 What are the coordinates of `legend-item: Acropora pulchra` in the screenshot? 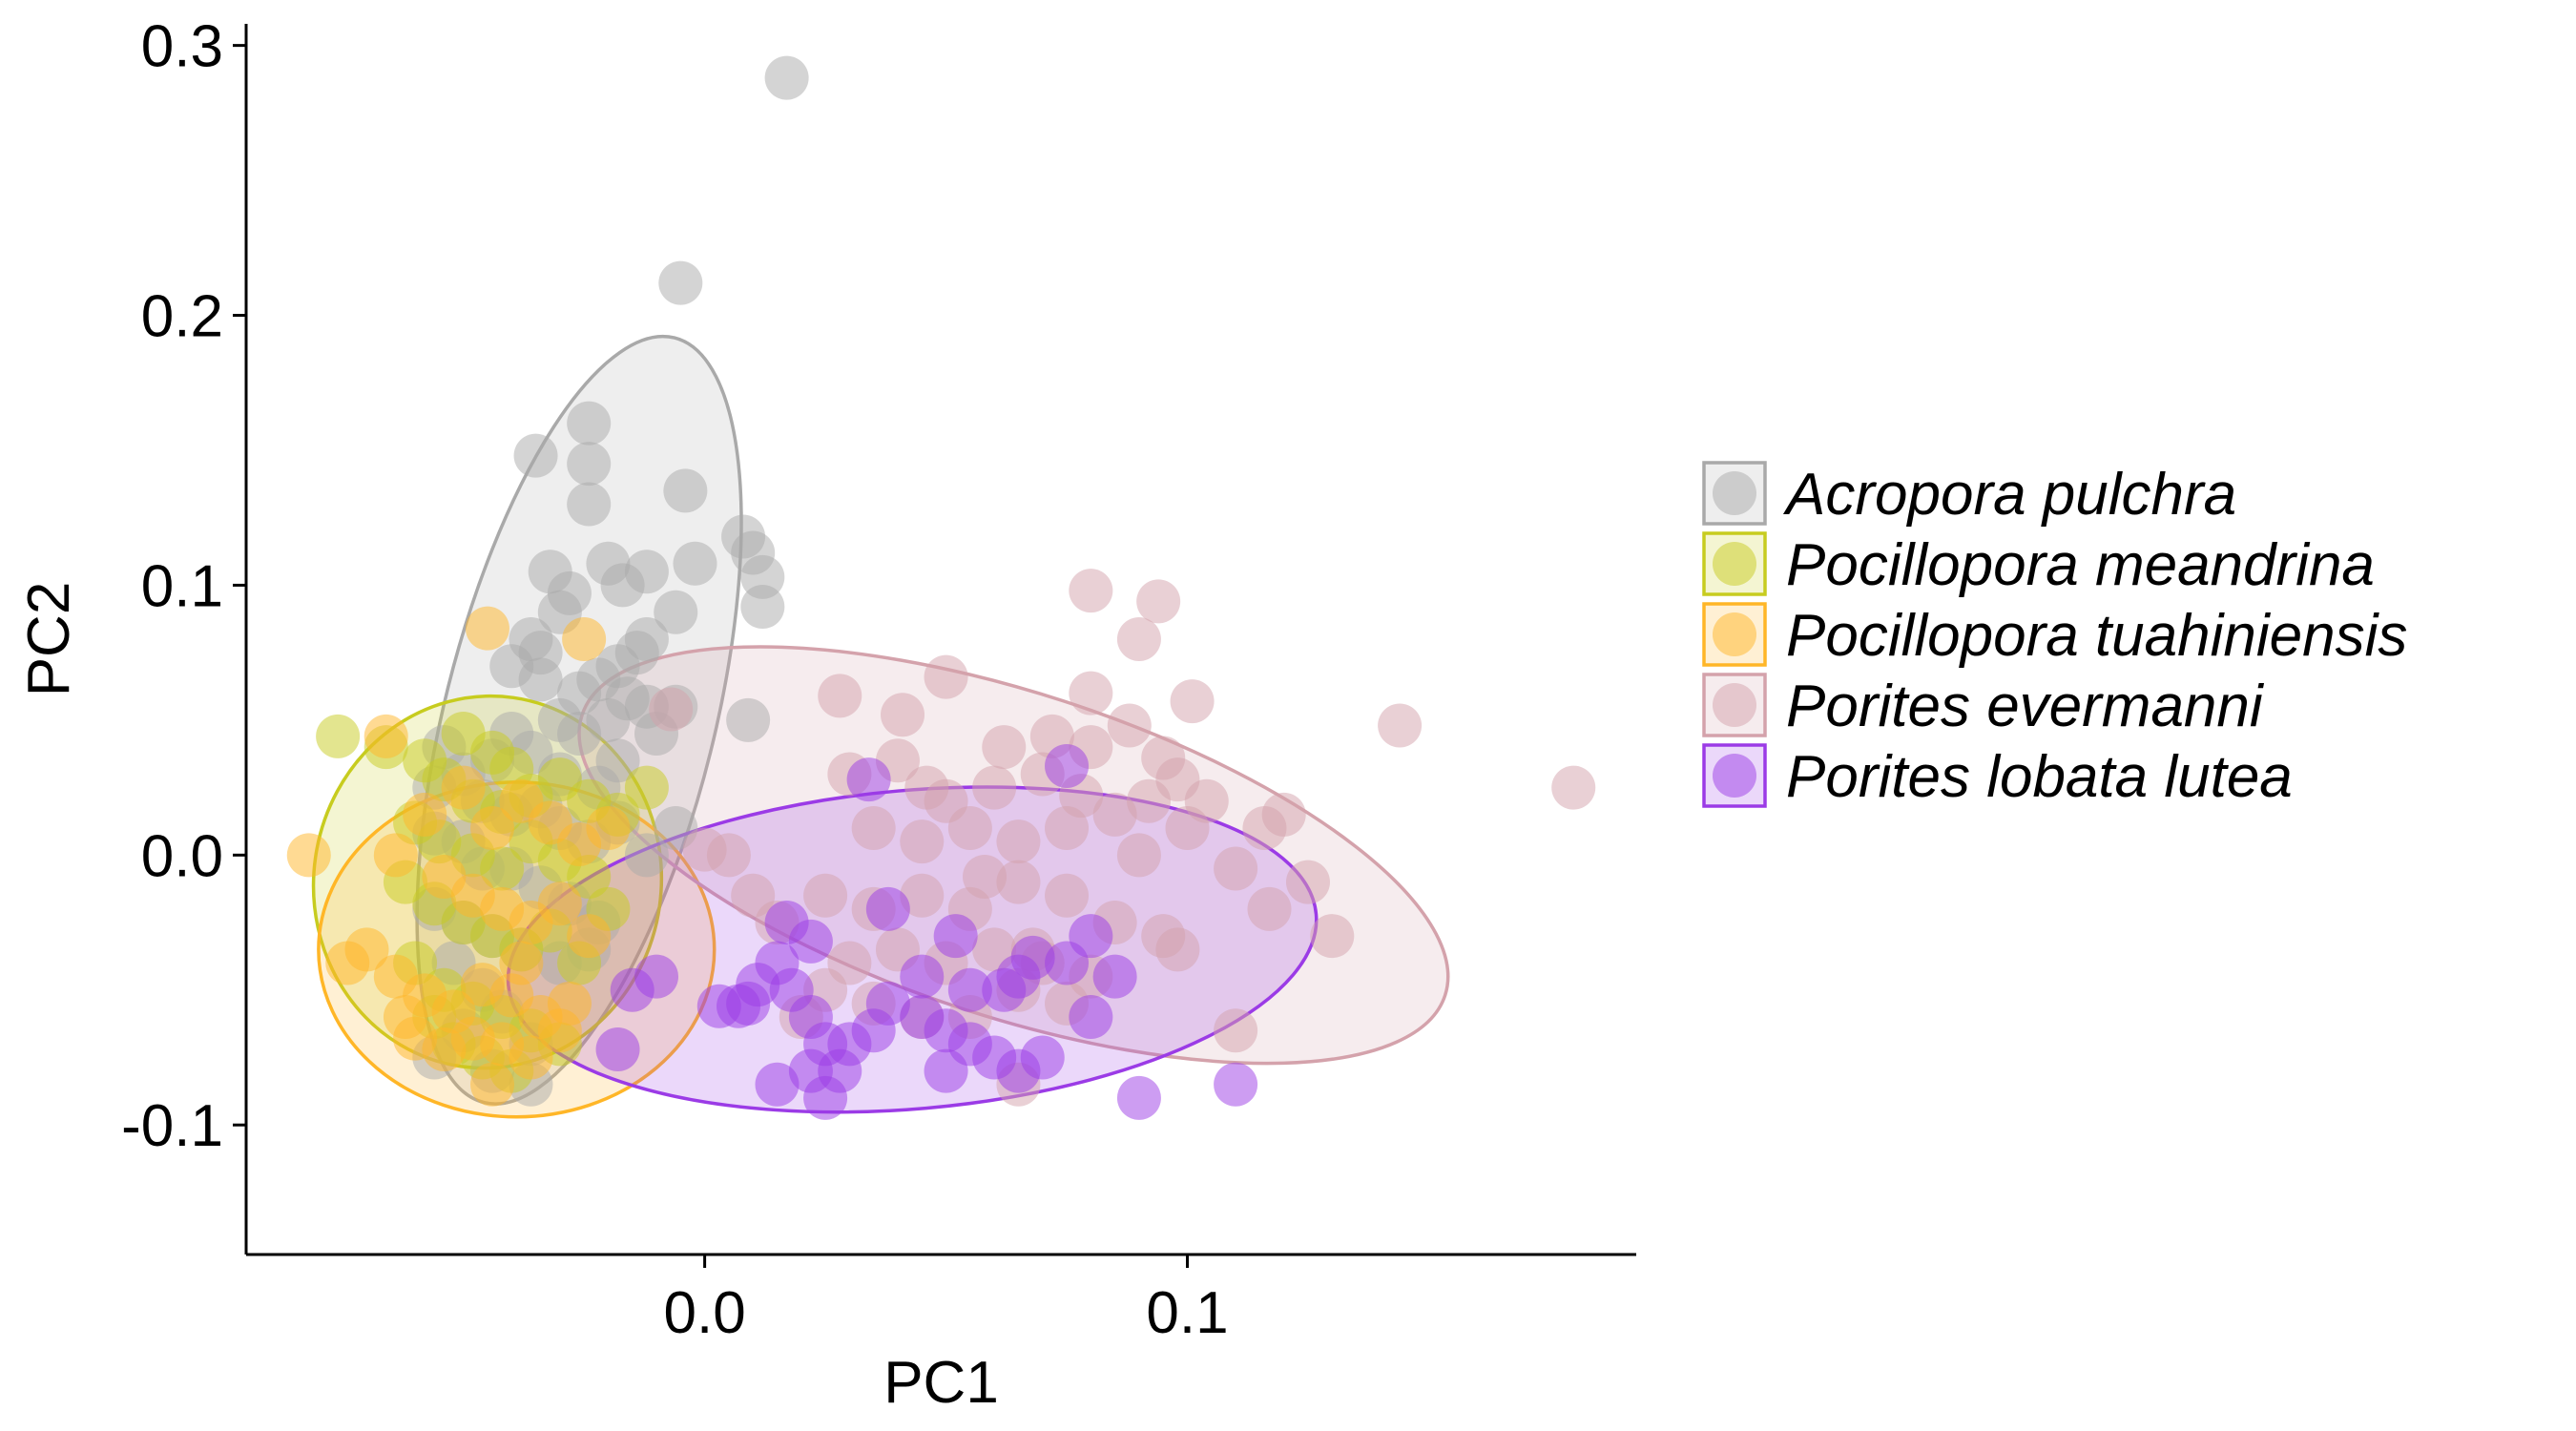 It's located at (1969, 494).